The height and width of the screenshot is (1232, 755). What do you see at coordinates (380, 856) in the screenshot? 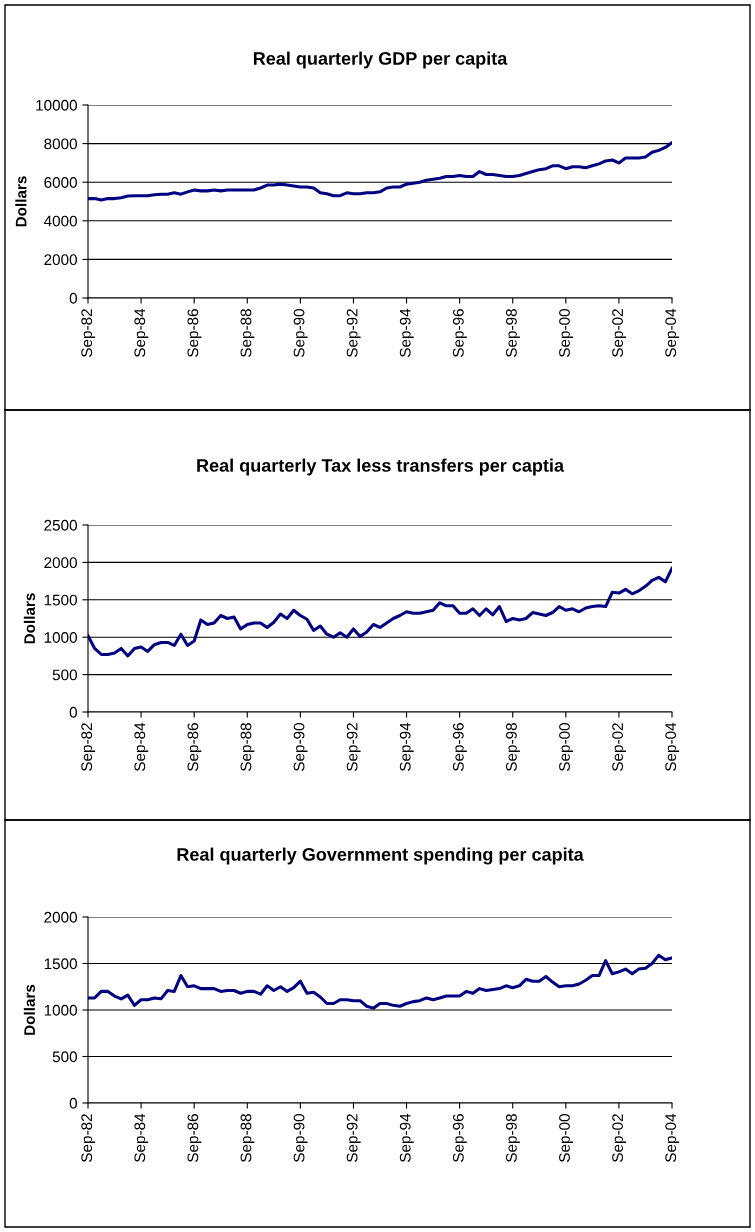
I see `chart-title: Real quarterly Government spending per capita` at bounding box center [380, 856].